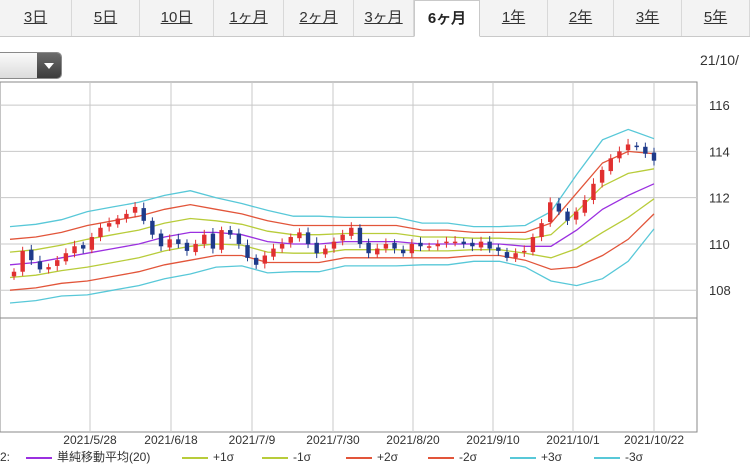 The image size is (750, 476). Describe the element at coordinates (413, 440) in the screenshot. I see `x-tick-label: 2021/8/20` at that location.